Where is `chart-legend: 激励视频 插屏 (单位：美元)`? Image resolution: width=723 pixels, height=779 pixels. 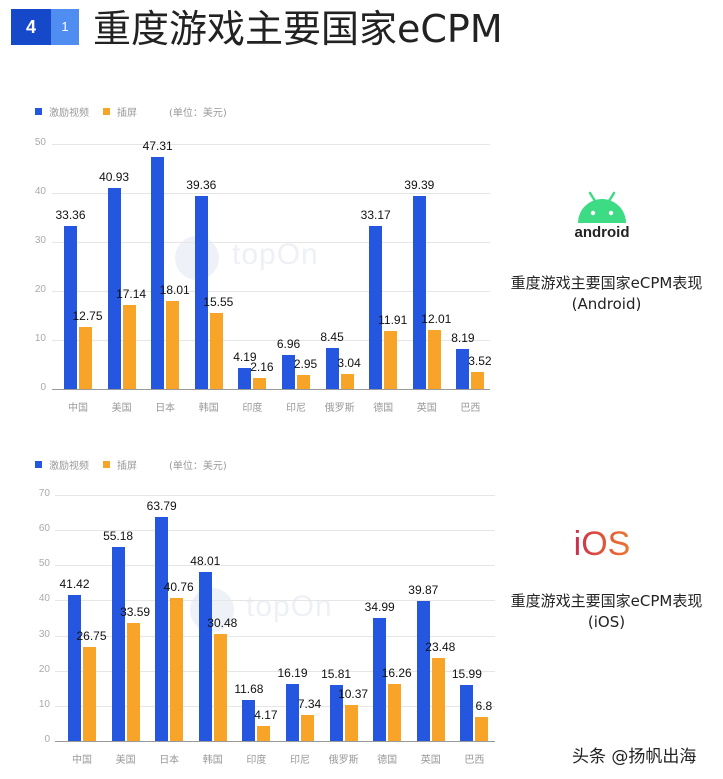
chart-legend: 激励视频 插屏 (单位：美元) is located at coordinates (131, 464).